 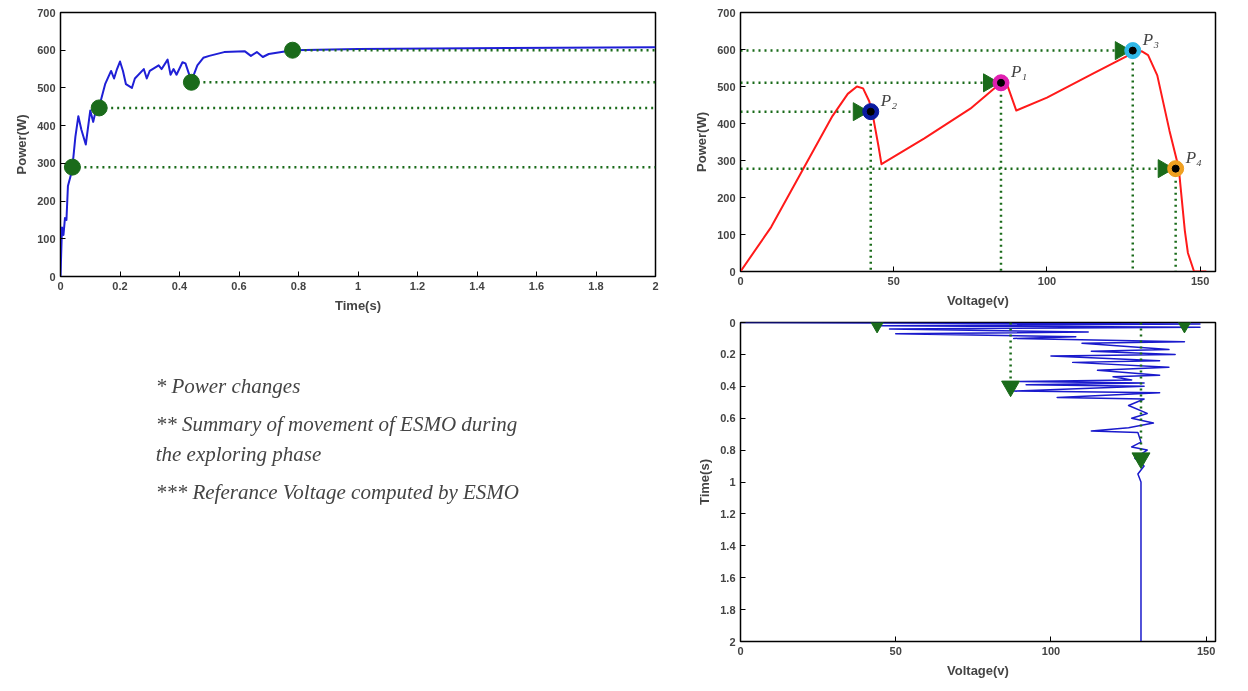 What do you see at coordinates (337, 492) in the screenshot?
I see `text: *** Referance Voltage computed by ESMO` at bounding box center [337, 492].